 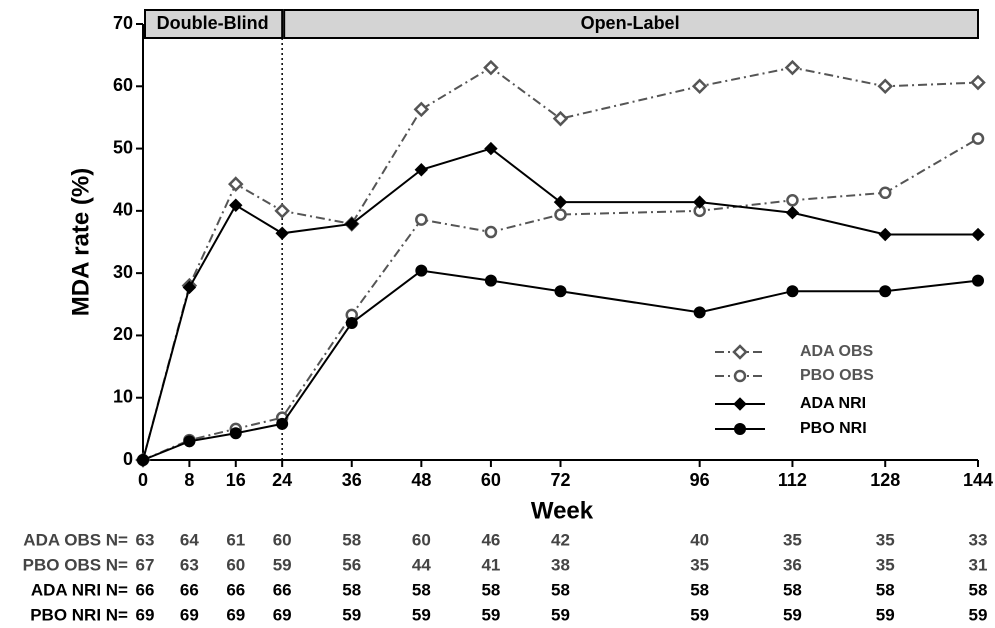 What do you see at coordinates (236, 480) in the screenshot?
I see `x-tick-label: 16` at bounding box center [236, 480].